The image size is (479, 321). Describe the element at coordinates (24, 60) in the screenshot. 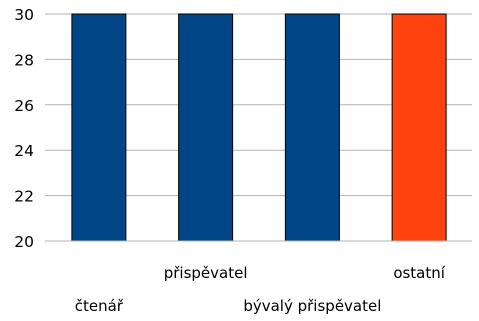

I see `y-tick-label: 28` at that location.